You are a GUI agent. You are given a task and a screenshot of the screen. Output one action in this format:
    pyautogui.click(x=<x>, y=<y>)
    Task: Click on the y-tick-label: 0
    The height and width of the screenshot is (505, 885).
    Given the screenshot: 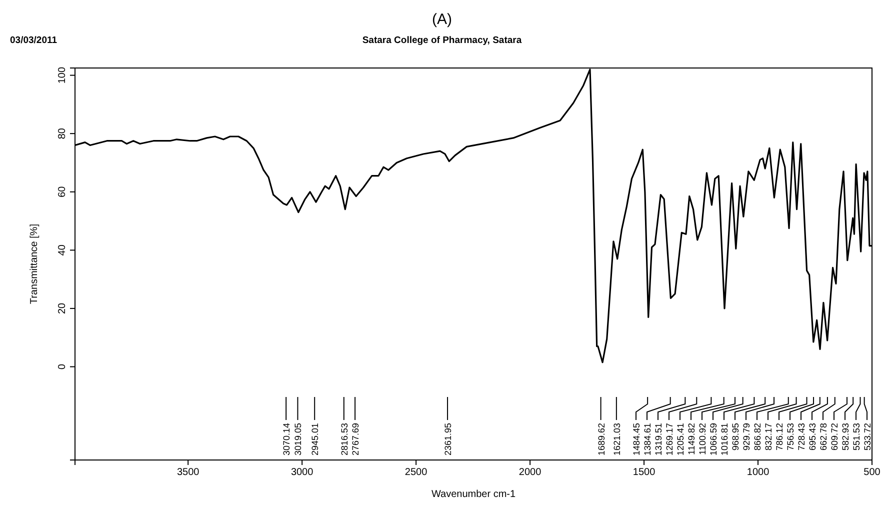 What is the action you would take?
    pyautogui.click(x=62, y=367)
    